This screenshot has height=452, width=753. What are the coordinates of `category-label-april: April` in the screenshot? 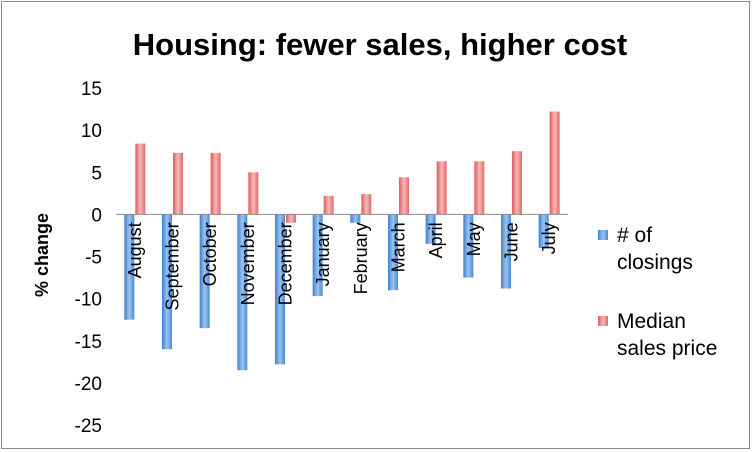 It's located at (436, 240).